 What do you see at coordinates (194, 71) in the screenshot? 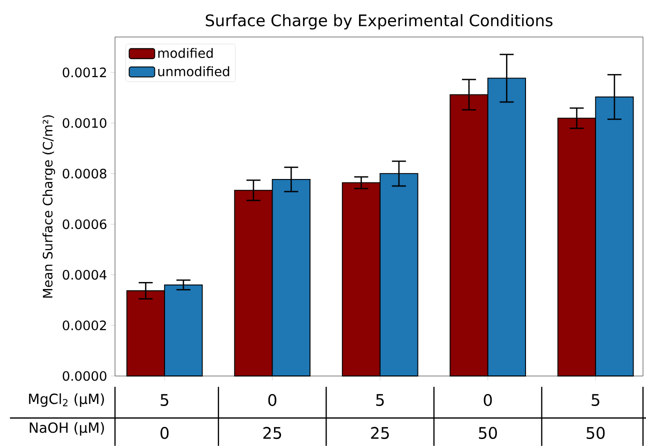
I see `legend-label: unmodified` at bounding box center [194, 71].